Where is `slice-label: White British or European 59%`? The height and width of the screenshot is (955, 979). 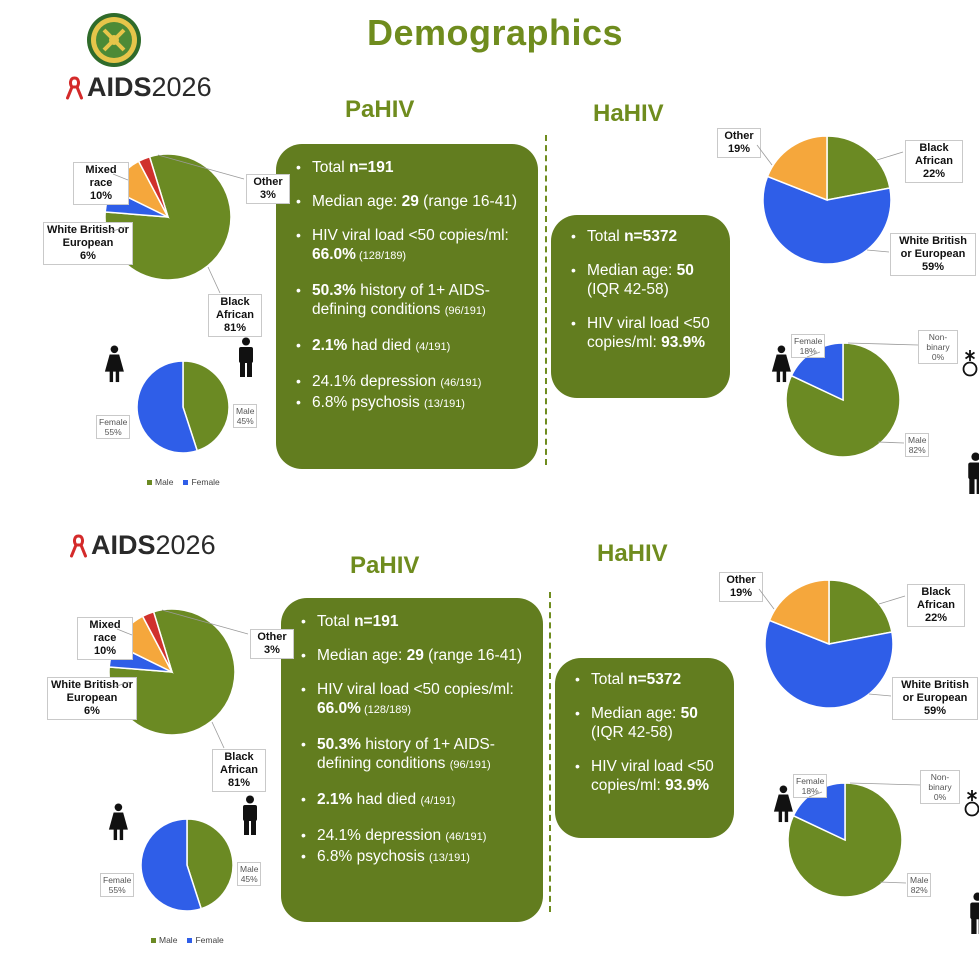 slice-label: White British or European 59% is located at coordinates (935, 698).